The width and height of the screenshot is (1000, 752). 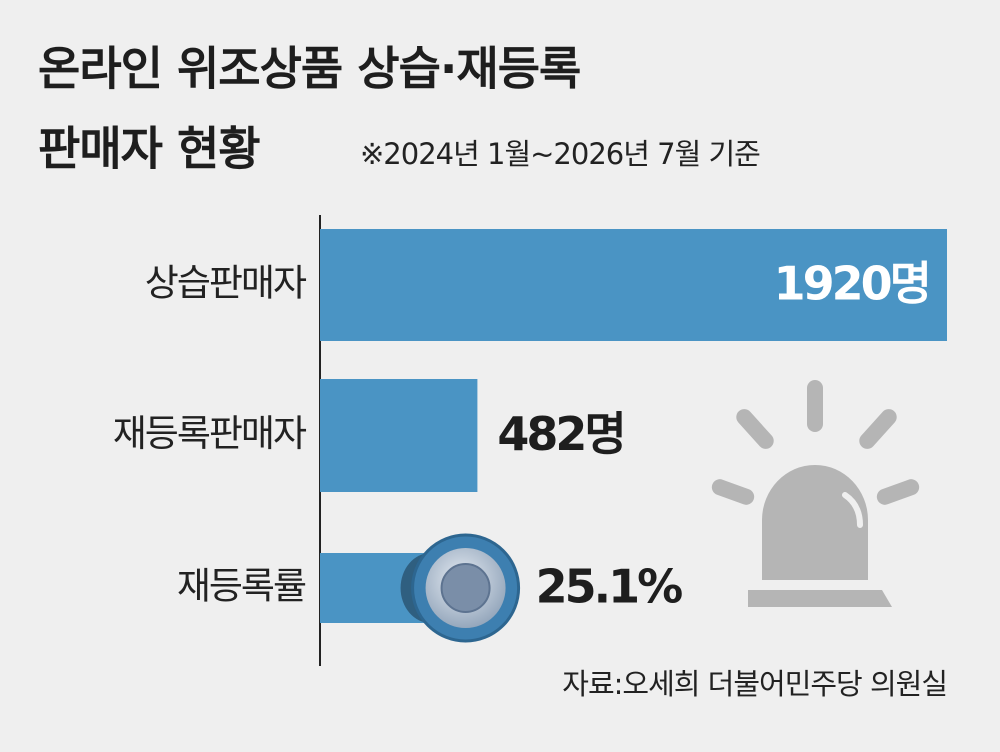 What do you see at coordinates (815, 493) in the screenshot?
I see `siren-icon` at bounding box center [815, 493].